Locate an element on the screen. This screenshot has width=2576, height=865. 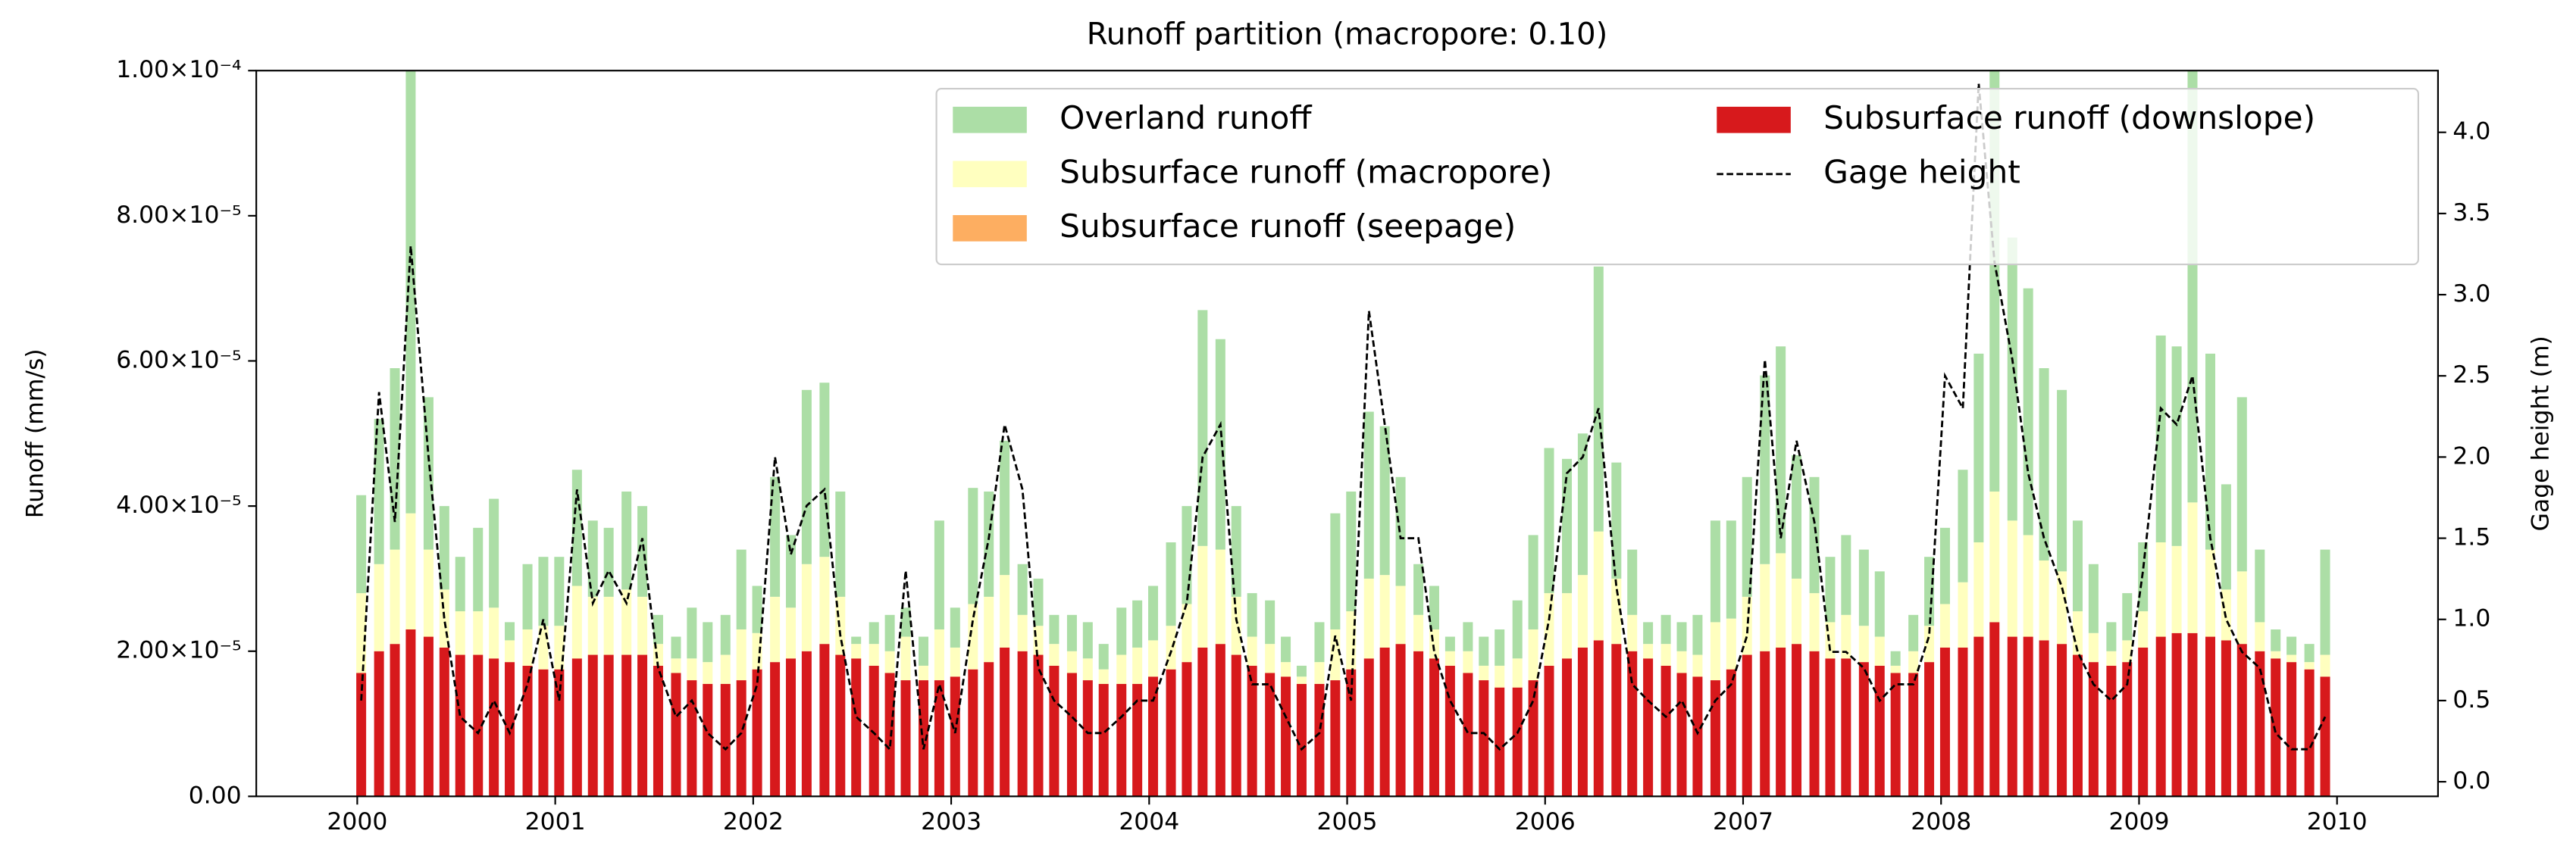
legend-label: Subsurface runoff (seepage) is located at coordinates (1288, 226).